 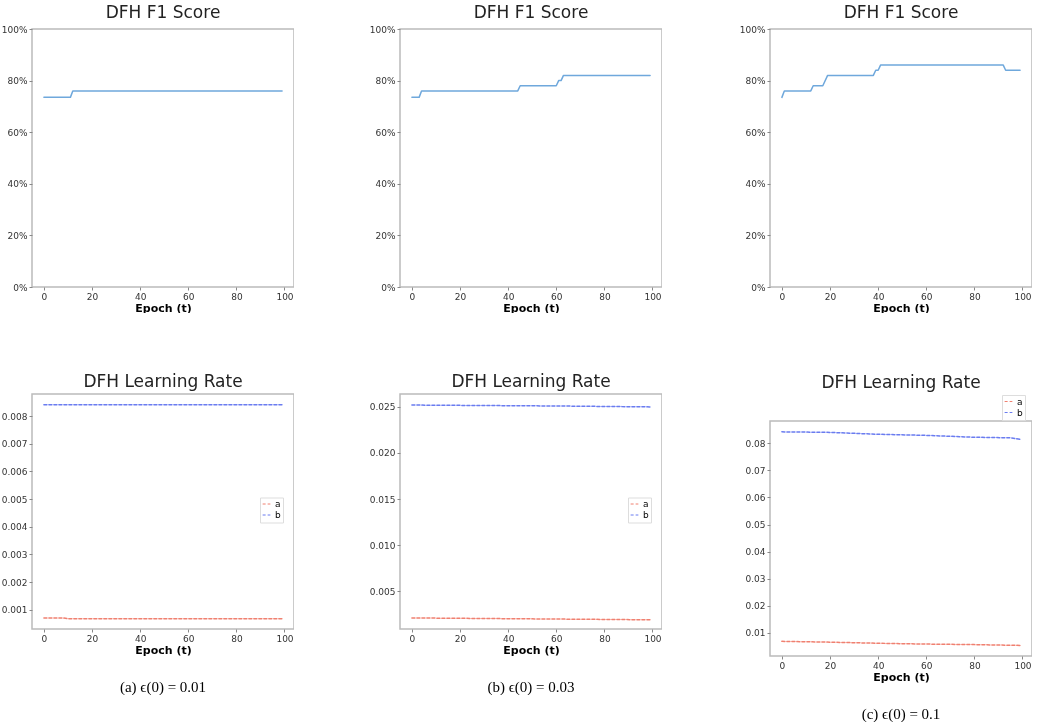 I want to click on y-tick-label: 0.025, so click(x=382, y=407).